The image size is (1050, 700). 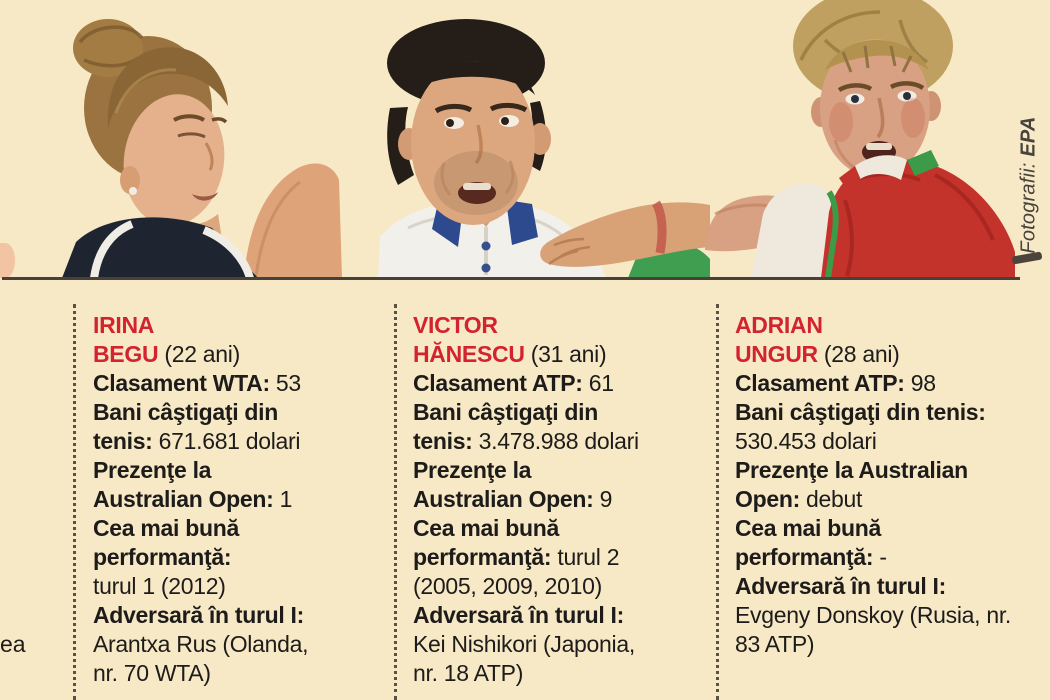 I want to click on stat-text: nr. 70 WTA), so click(x=152, y=673).